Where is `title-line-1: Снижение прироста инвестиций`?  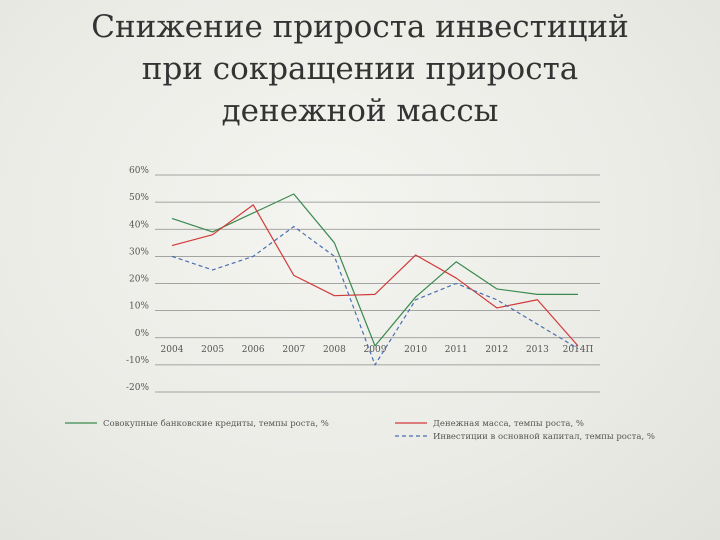 title-line-1: Снижение прироста инвестиций is located at coordinates (360, 27).